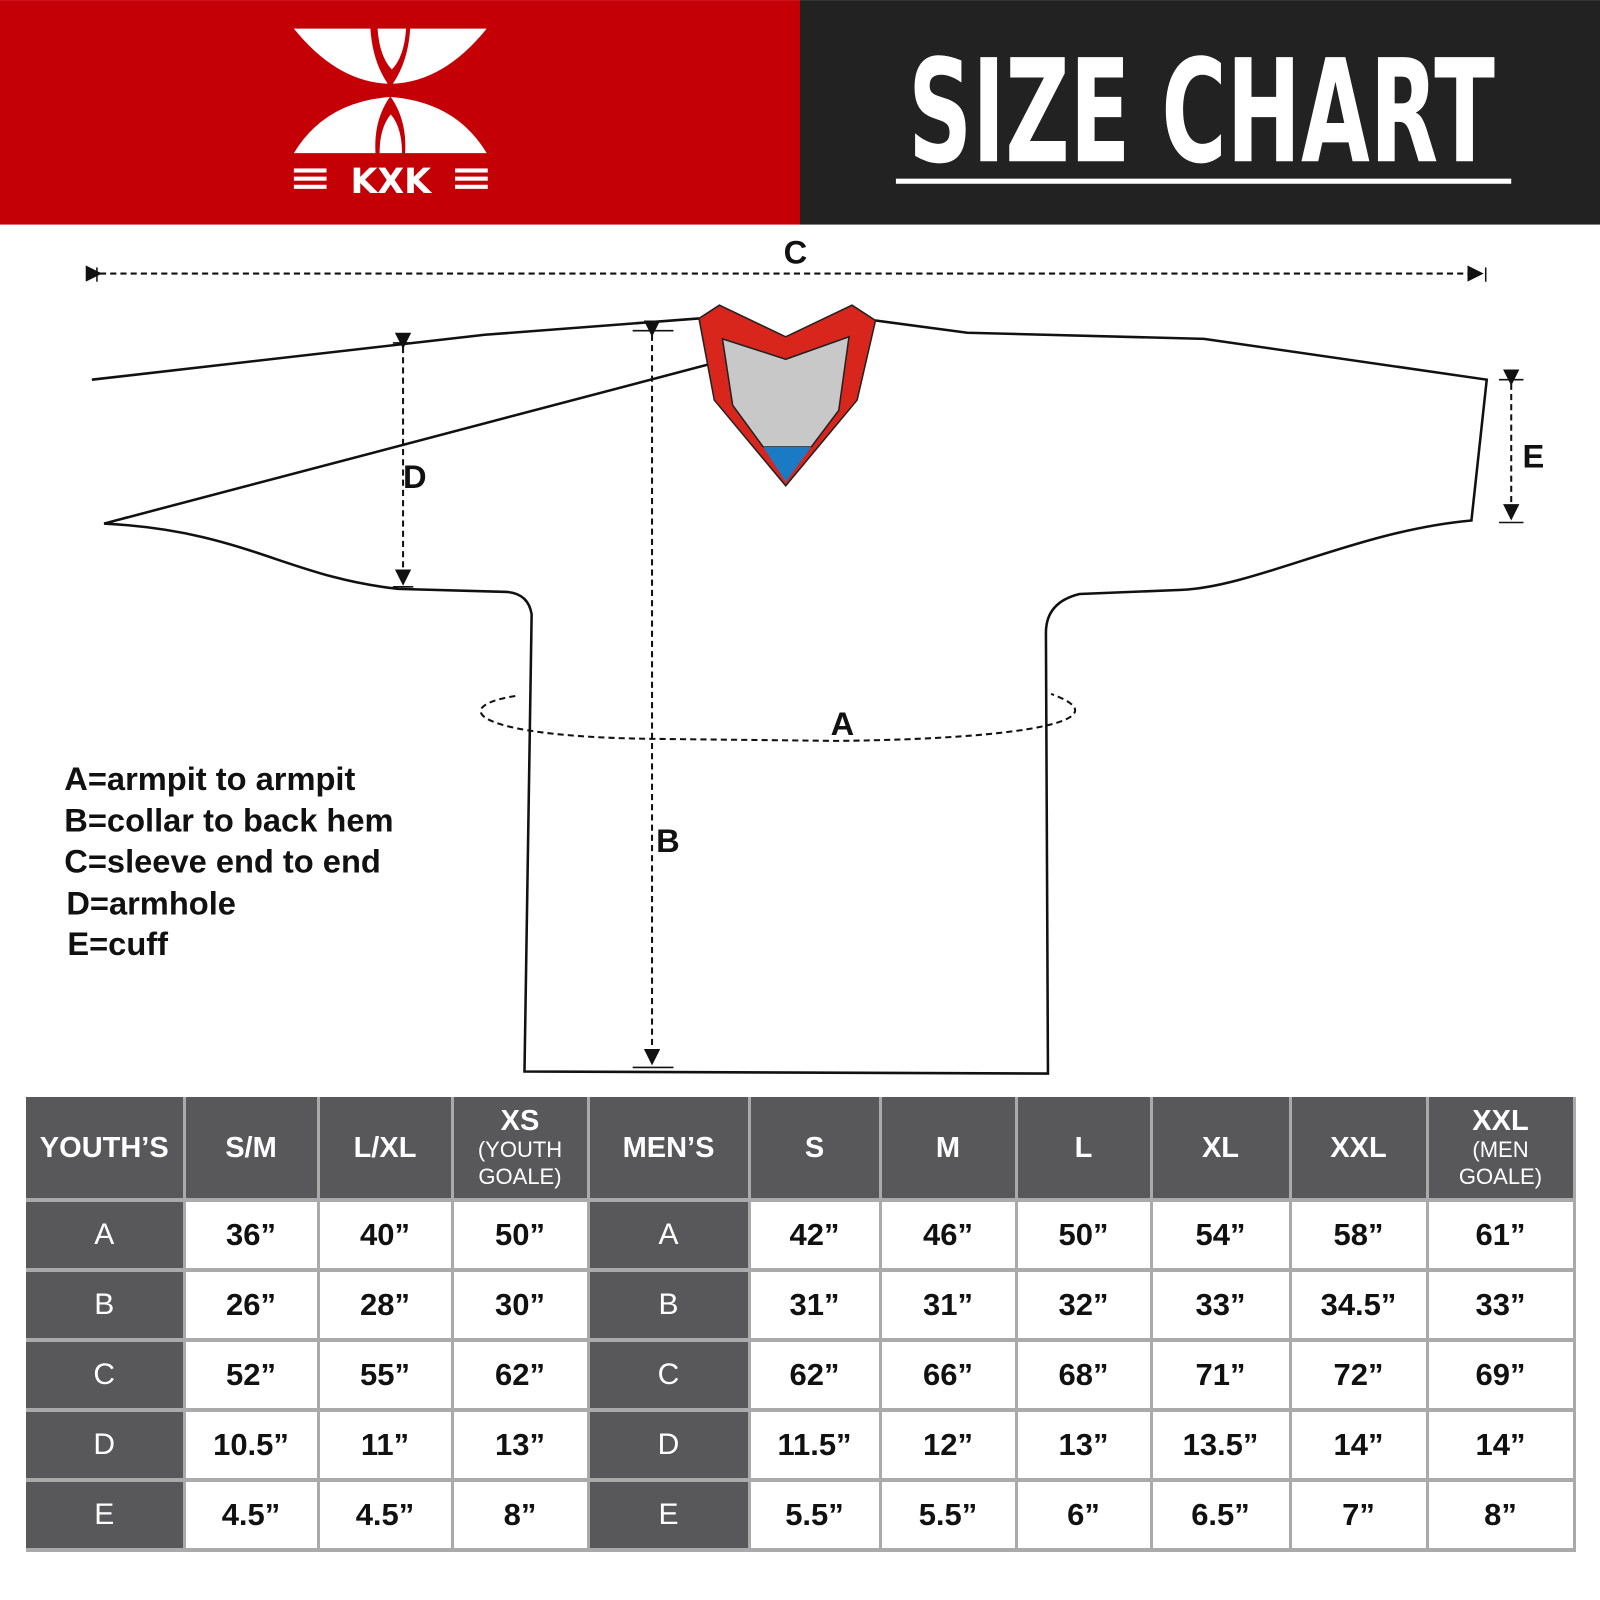 This screenshot has width=1600, height=1600. What do you see at coordinates (949, 1236) in the screenshot?
I see `table-cell: 46”` at bounding box center [949, 1236].